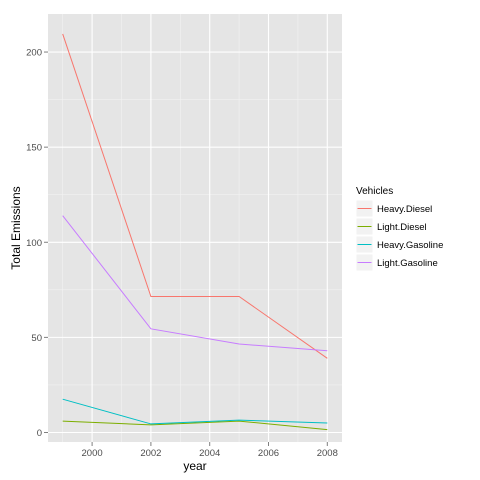 This screenshot has width=480, height=480. I want to click on legend-label: Heavy.Gasoline, so click(410, 245).